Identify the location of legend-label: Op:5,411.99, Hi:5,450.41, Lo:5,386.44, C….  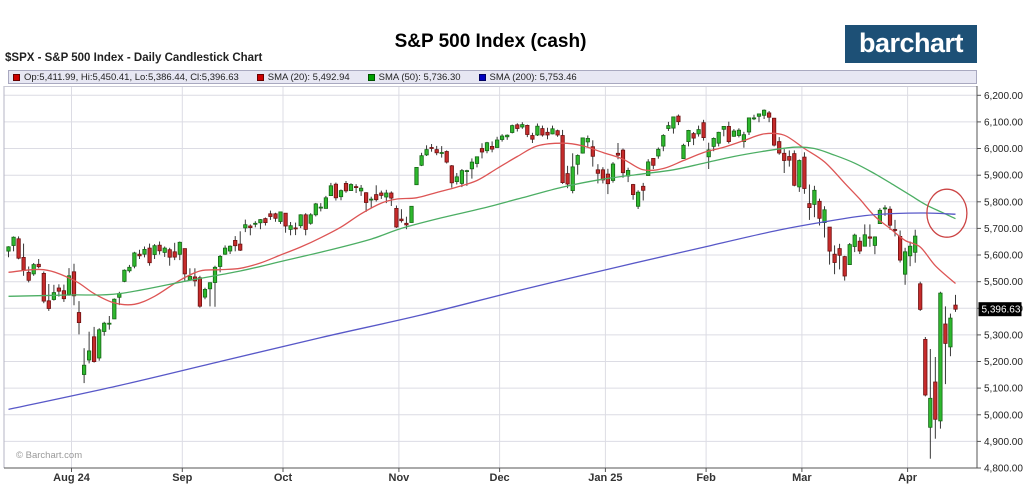
(131, 77).